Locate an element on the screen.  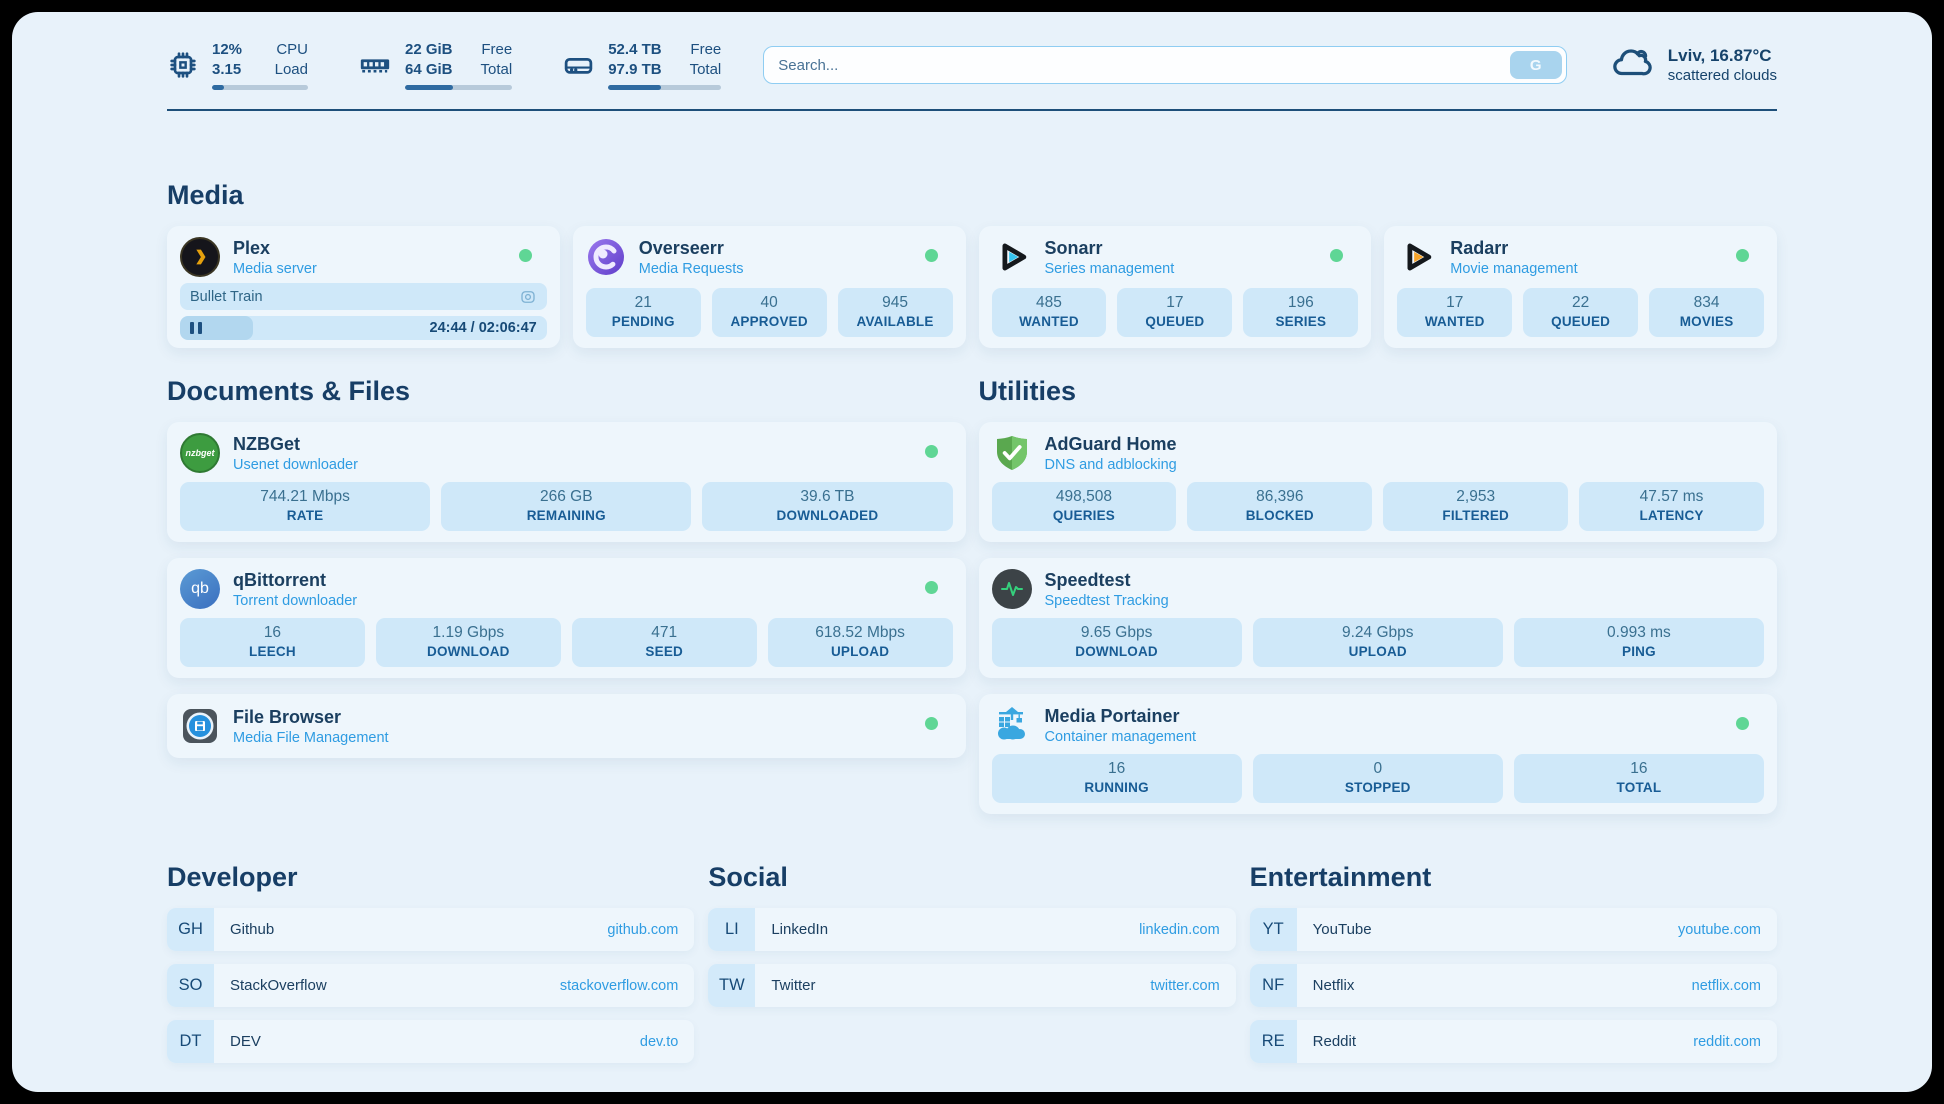
cpu-label-2: Load is located at coordinates (291, 69).